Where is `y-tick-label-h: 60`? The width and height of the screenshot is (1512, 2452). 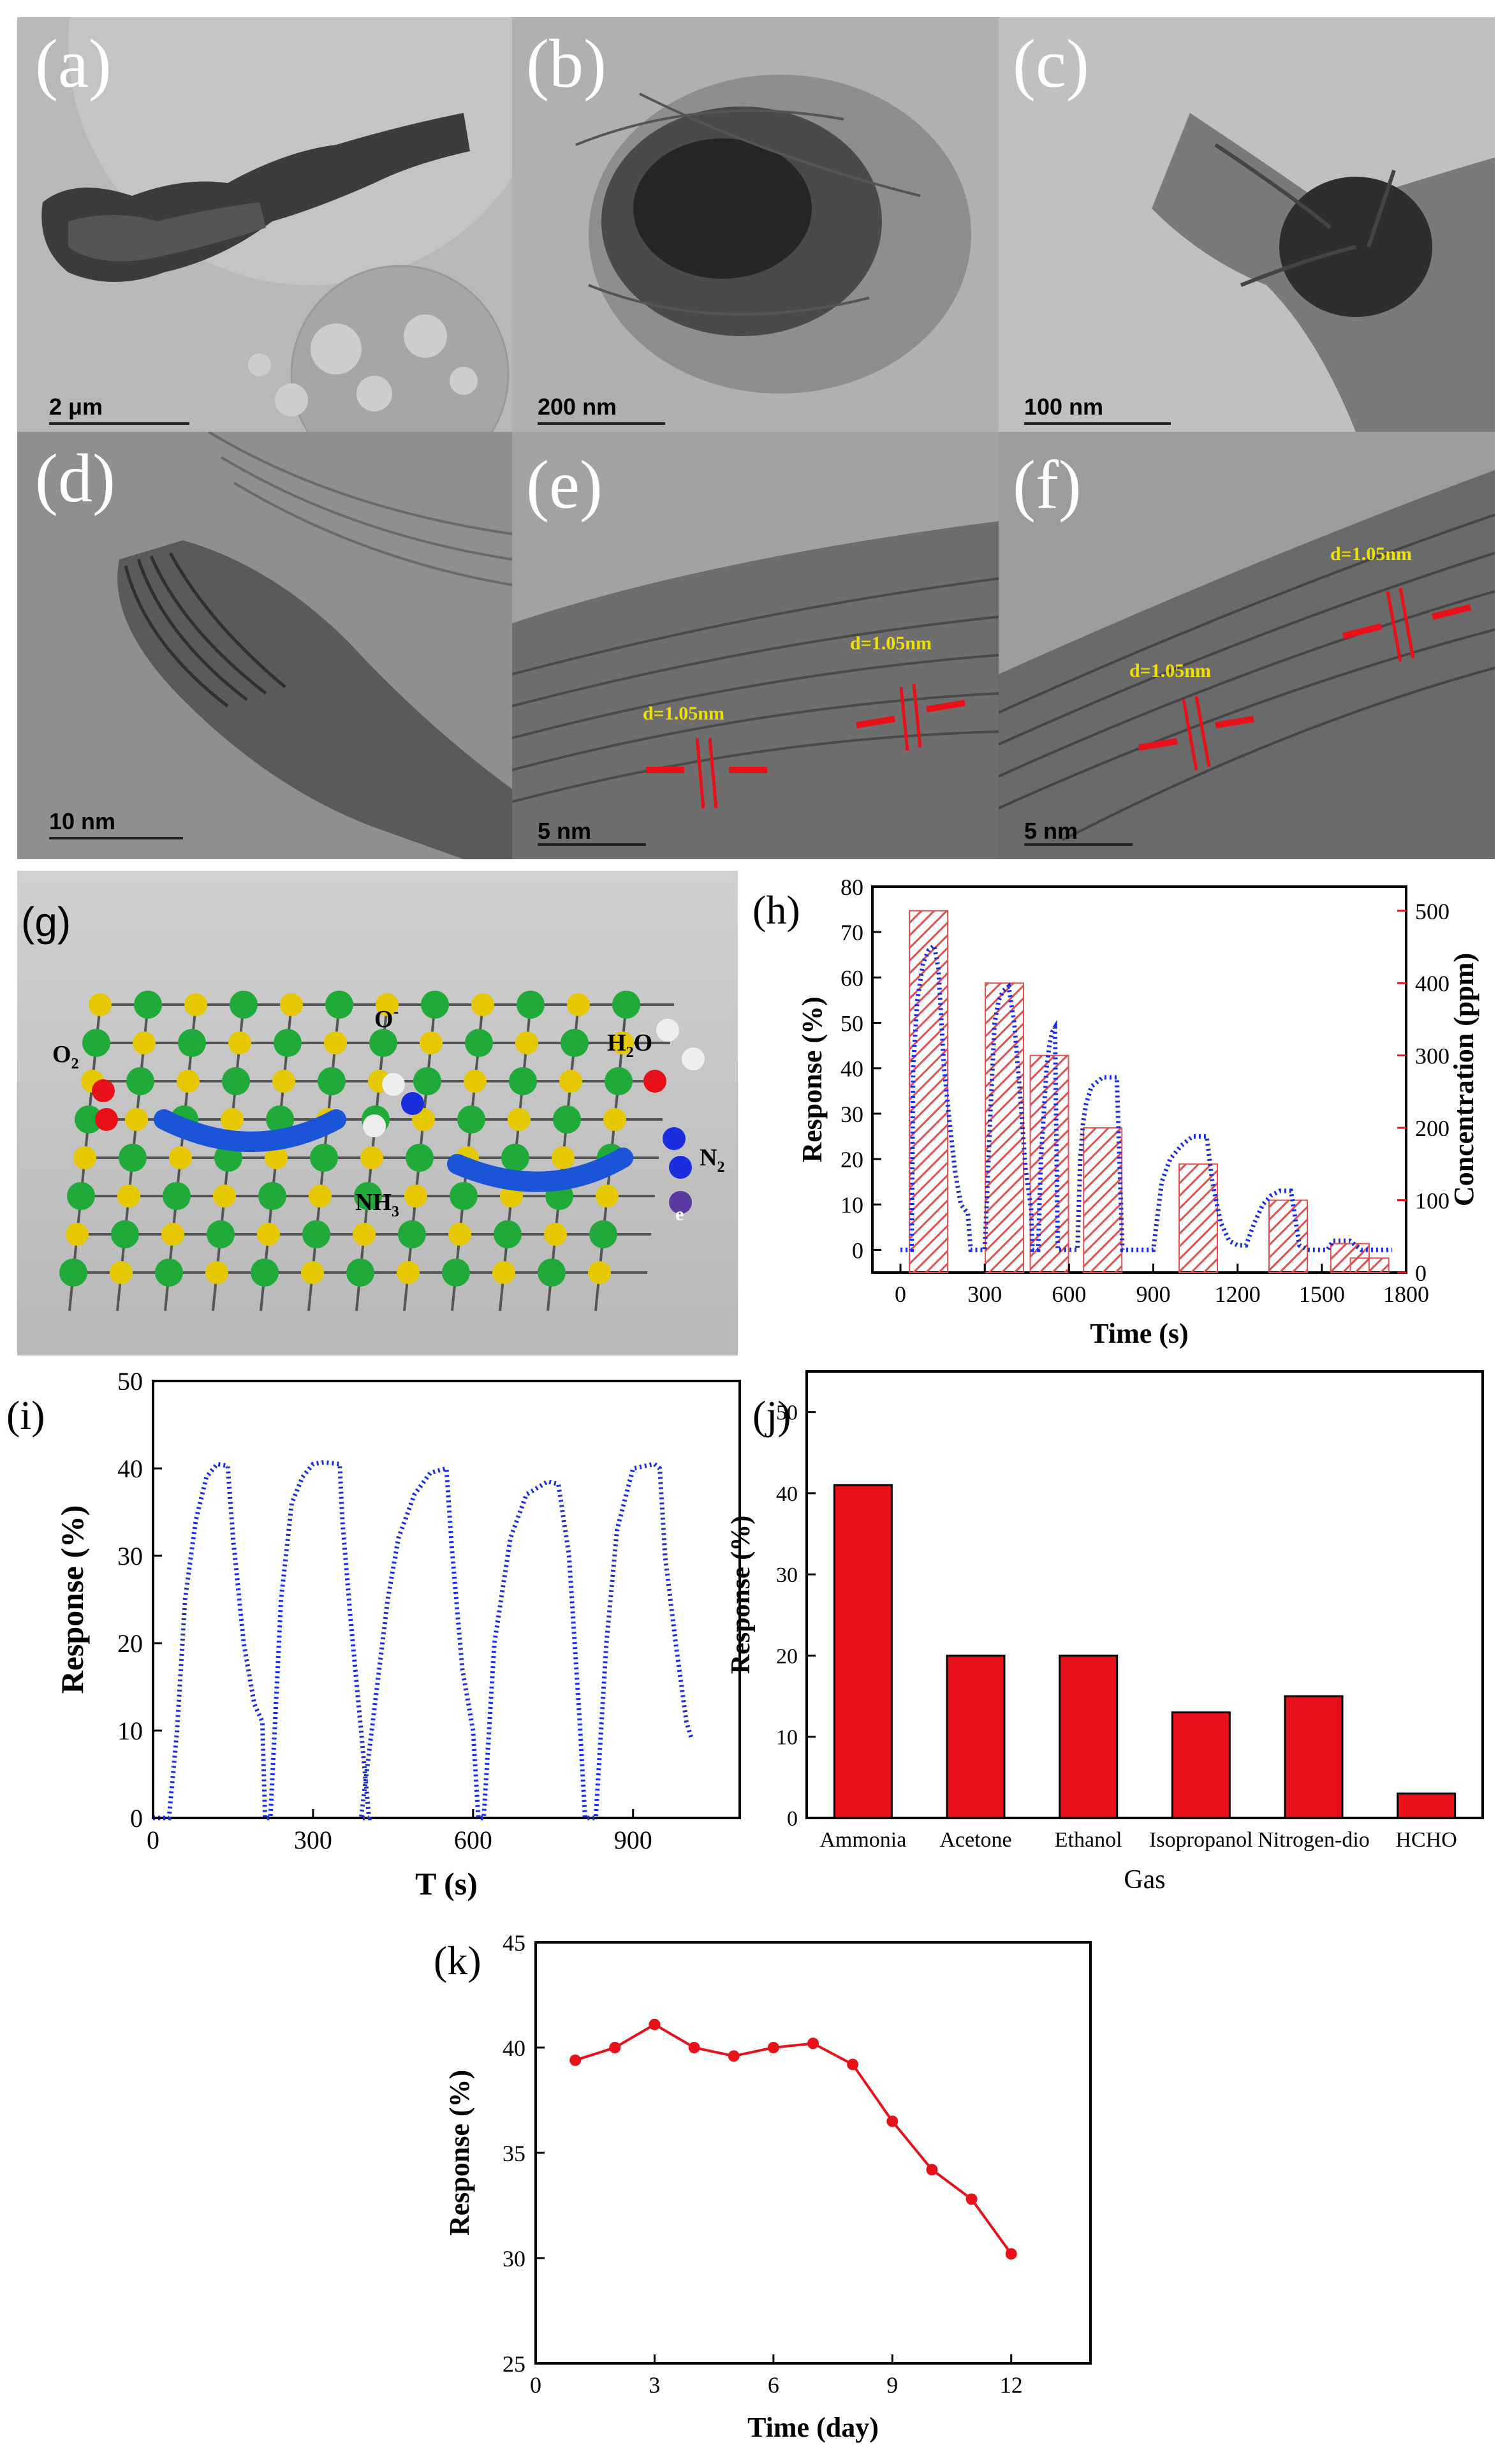 y-tick-label-h: 60 is located at coordinates (851, 978).